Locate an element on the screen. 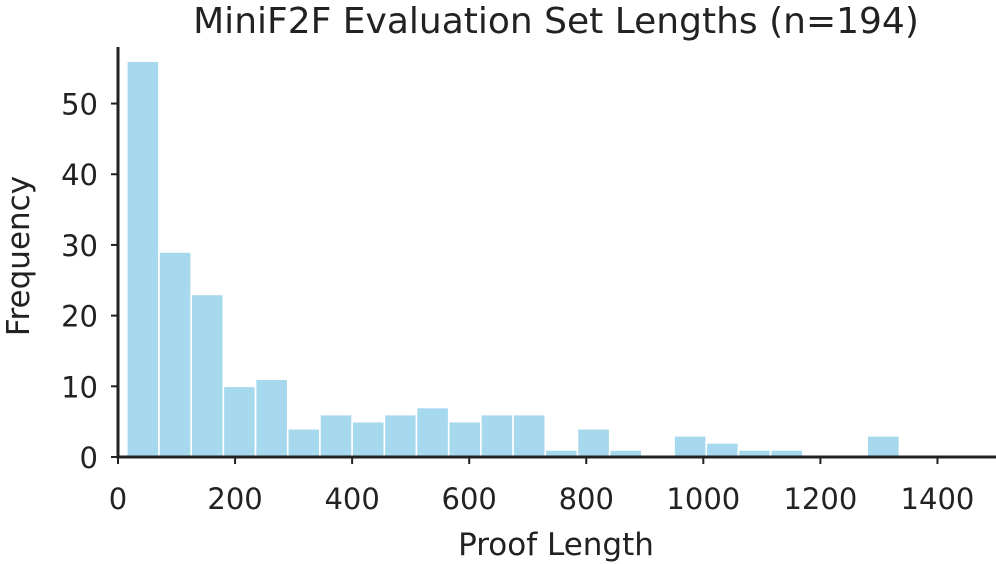 The height and width of the screenshot is (564, 996). x-tick-label: 800 is located at coordinates (586, 499).